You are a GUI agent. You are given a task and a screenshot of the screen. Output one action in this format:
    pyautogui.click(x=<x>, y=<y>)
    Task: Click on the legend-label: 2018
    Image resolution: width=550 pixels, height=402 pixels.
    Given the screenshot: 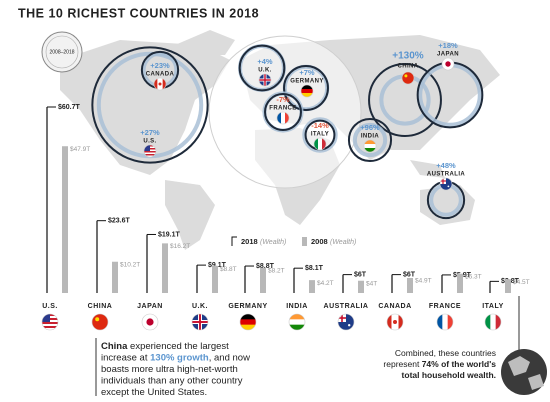 What is the action you would take?
    pyautogui.click(x=249, y=241)
    